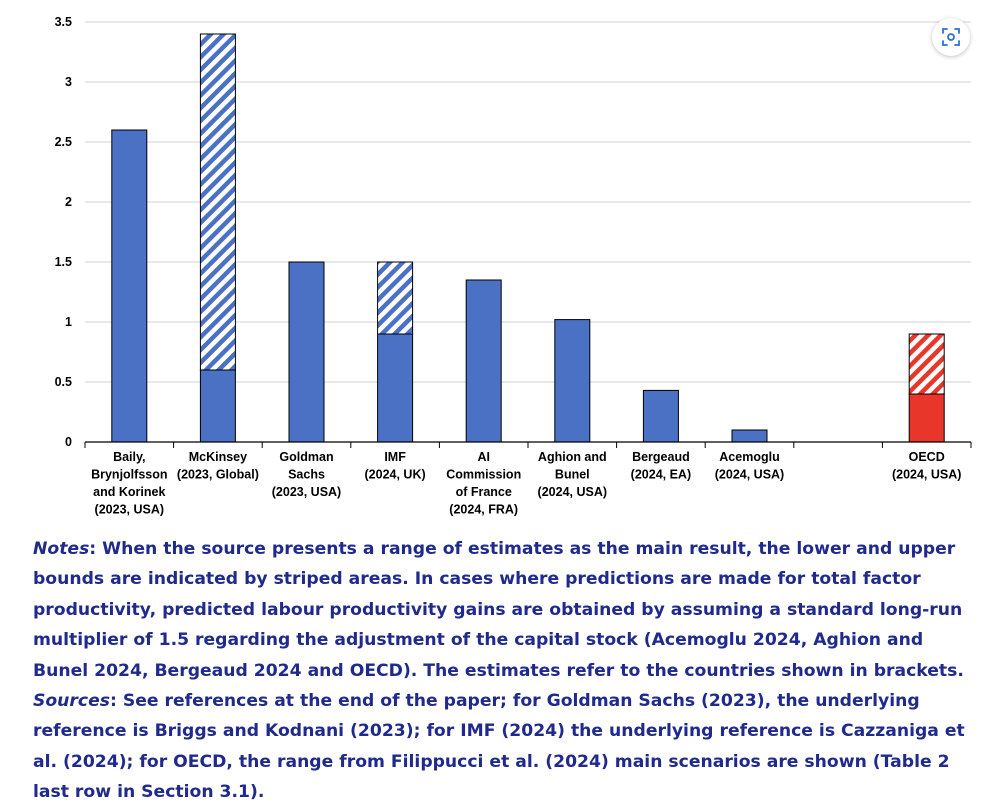 The width and height of the screenshot is (1000, 808). What do you see at coordinates (749, 466) in the screenshot?
I see `x-tick-label: Acemoglu (2024, USA)` at bounding box center [749, 466].